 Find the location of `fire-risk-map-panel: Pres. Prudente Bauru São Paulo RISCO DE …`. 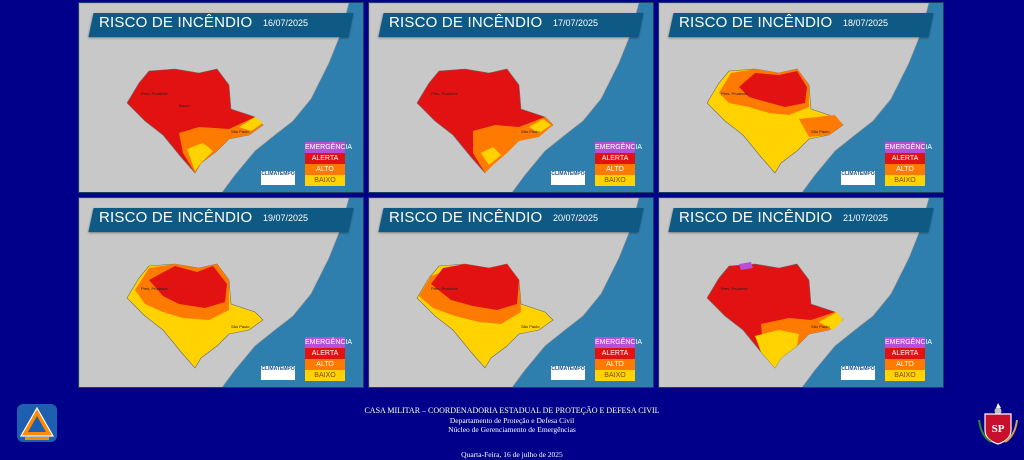

fire-risk-map-panel: Pres. Prudente Bauru São Paulo RISCO DE … is located at coordinates (221, 97).